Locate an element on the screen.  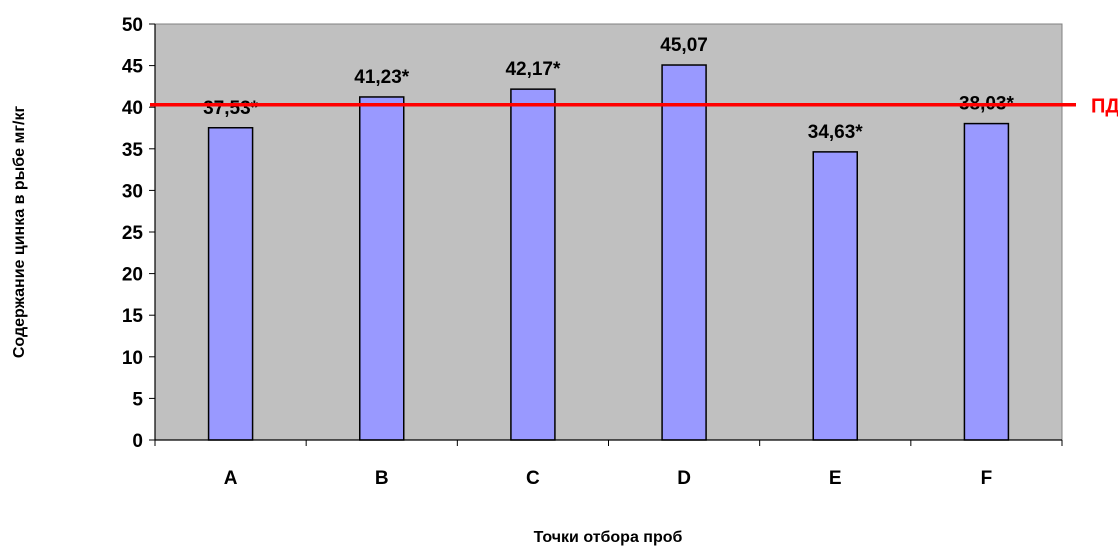
y-tick-label: 40 is located at coordinates (132, 108).